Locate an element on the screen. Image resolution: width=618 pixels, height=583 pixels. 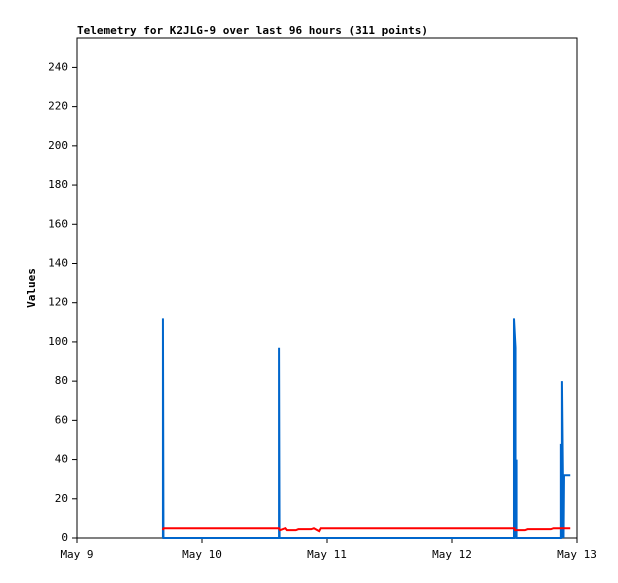
y-tick-label: 140 is located at coordinates (58, 262).